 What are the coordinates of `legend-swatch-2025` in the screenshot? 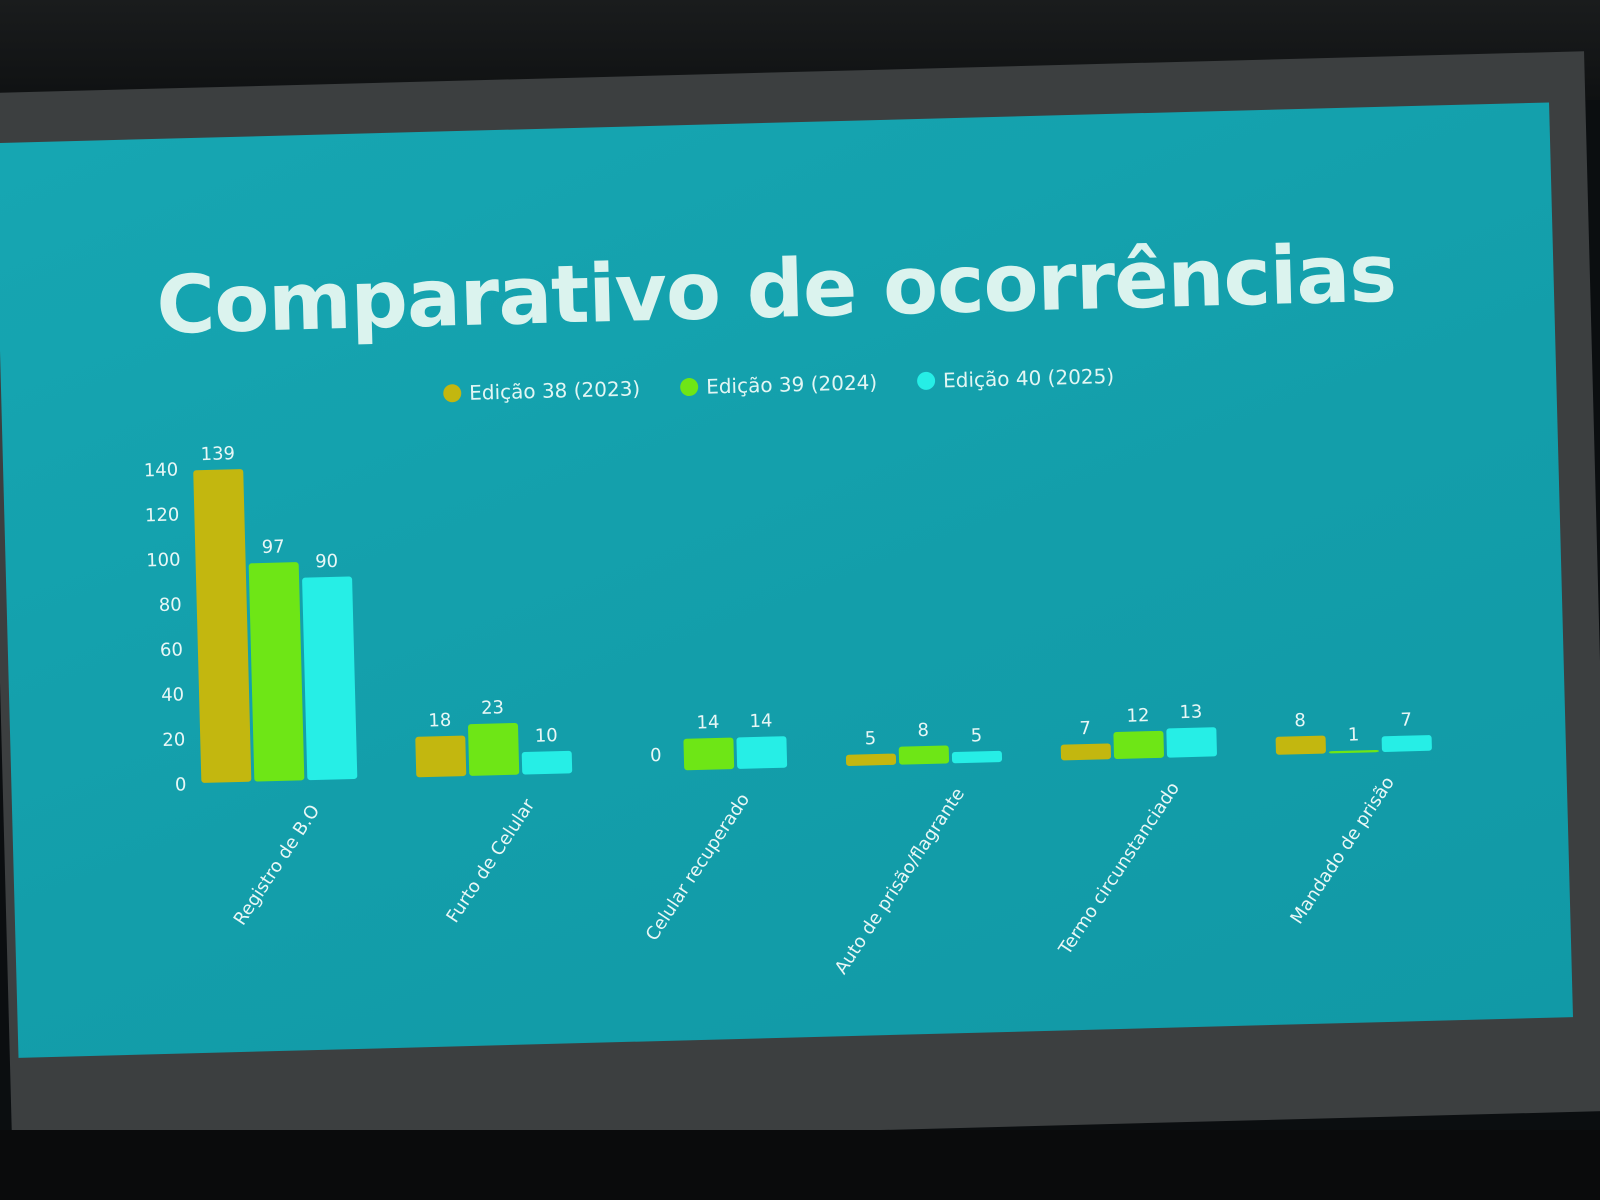 It's located at (926, 381).